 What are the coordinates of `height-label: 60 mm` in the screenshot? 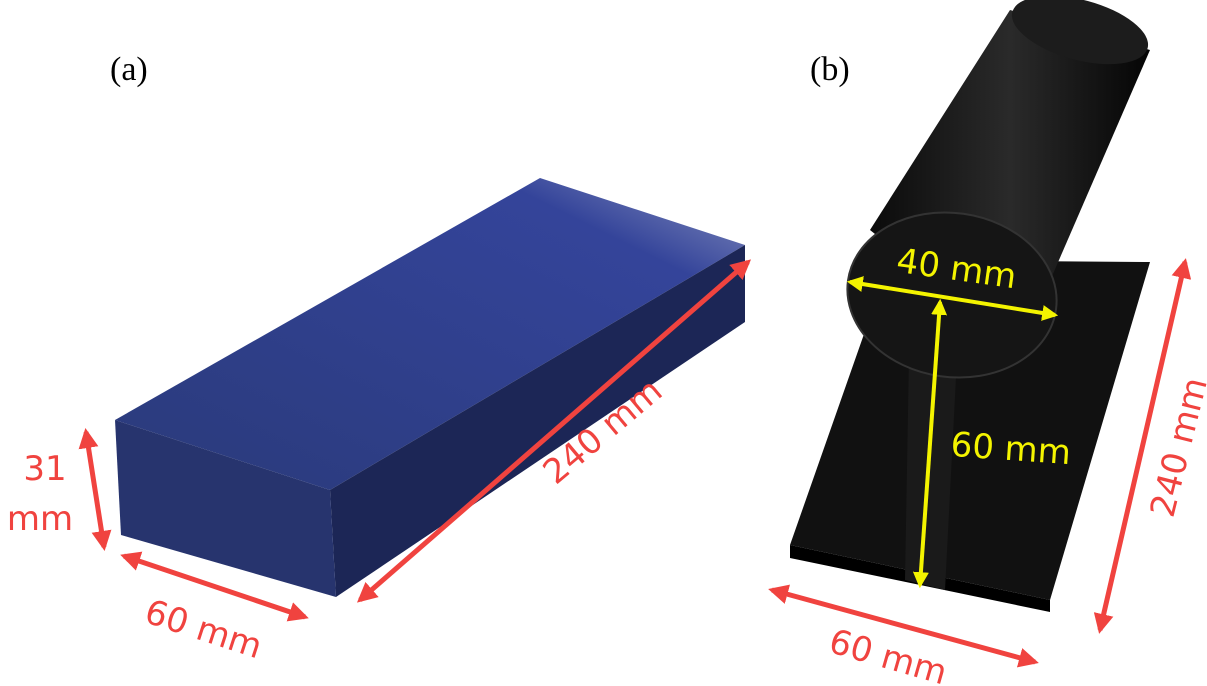 It's located at (1010, 449).